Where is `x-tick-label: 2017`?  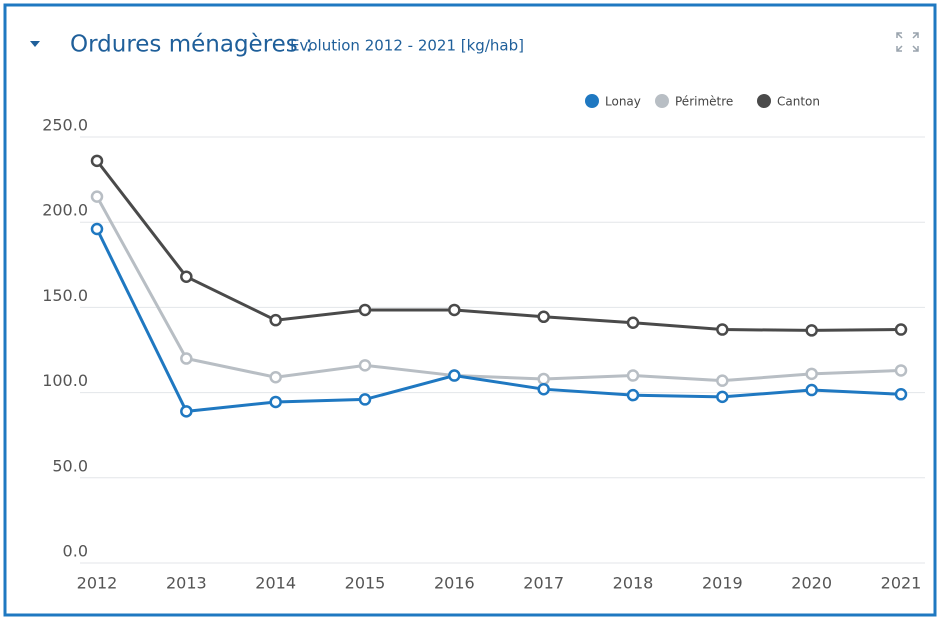
x-tick-label: 2017 is located at coordinates (543, 583).